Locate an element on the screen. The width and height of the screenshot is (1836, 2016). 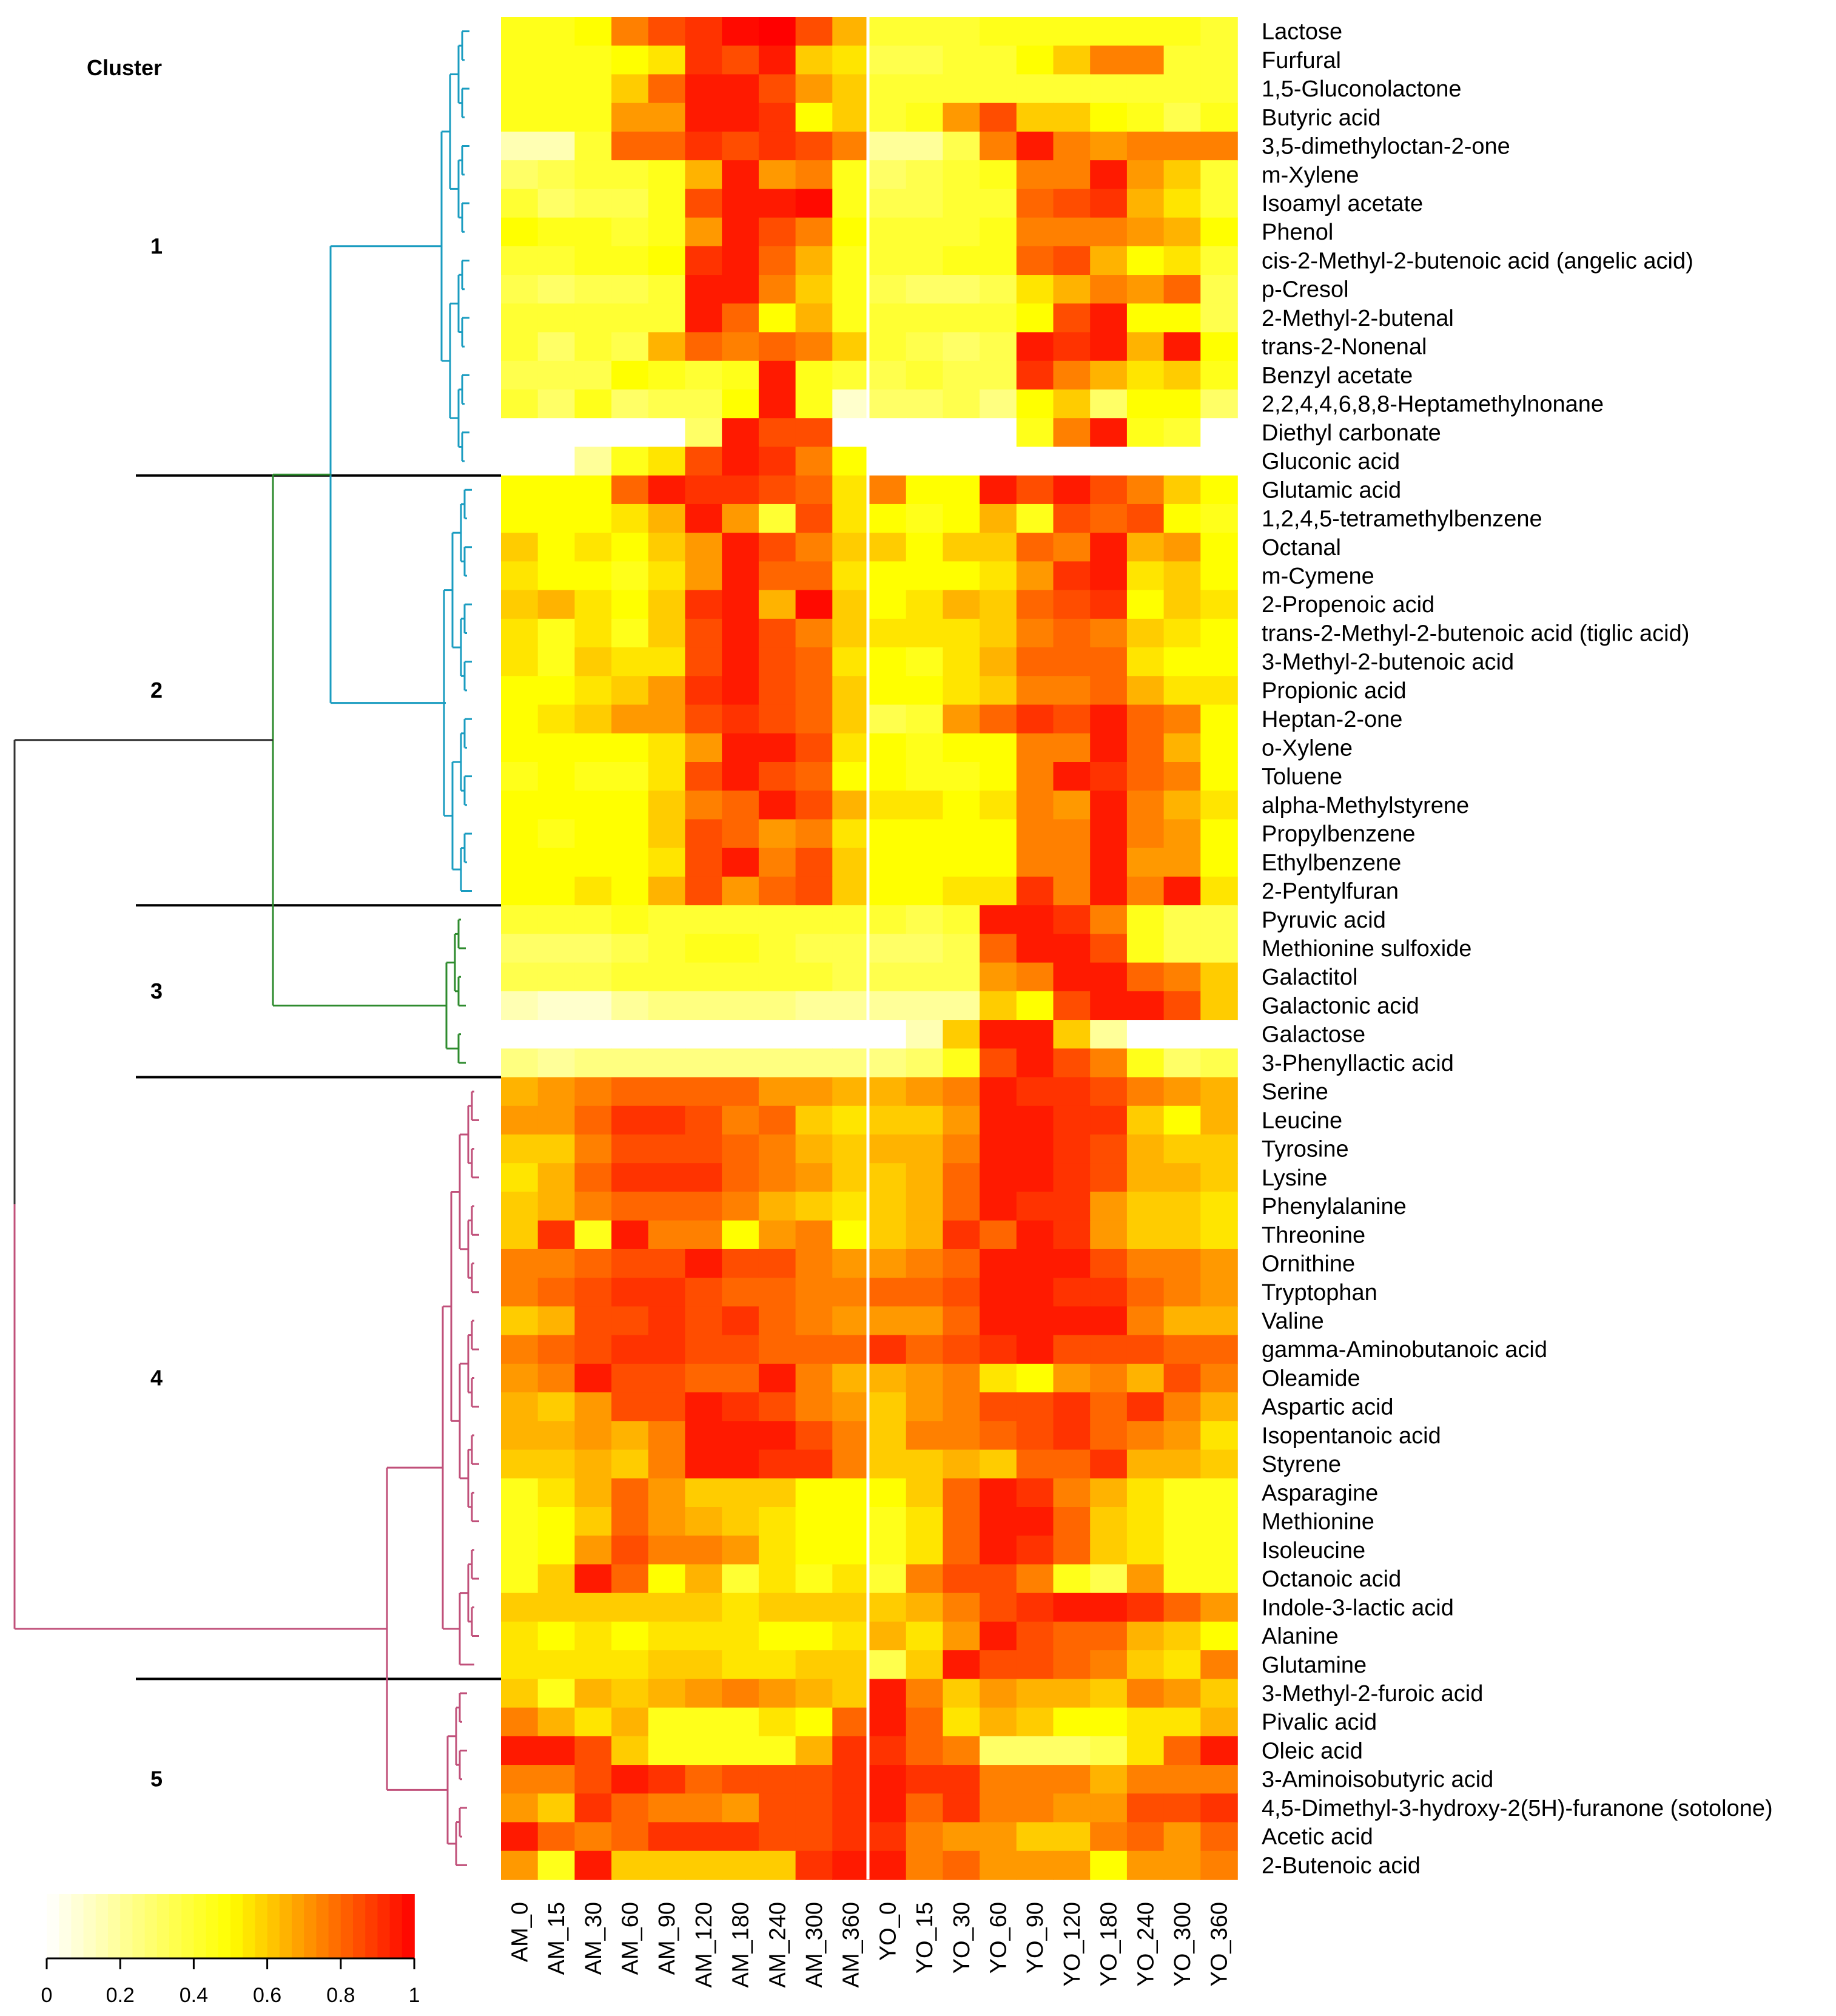
row-label: Indole-3-lactic acid is located at coordinates (1358, 1608).